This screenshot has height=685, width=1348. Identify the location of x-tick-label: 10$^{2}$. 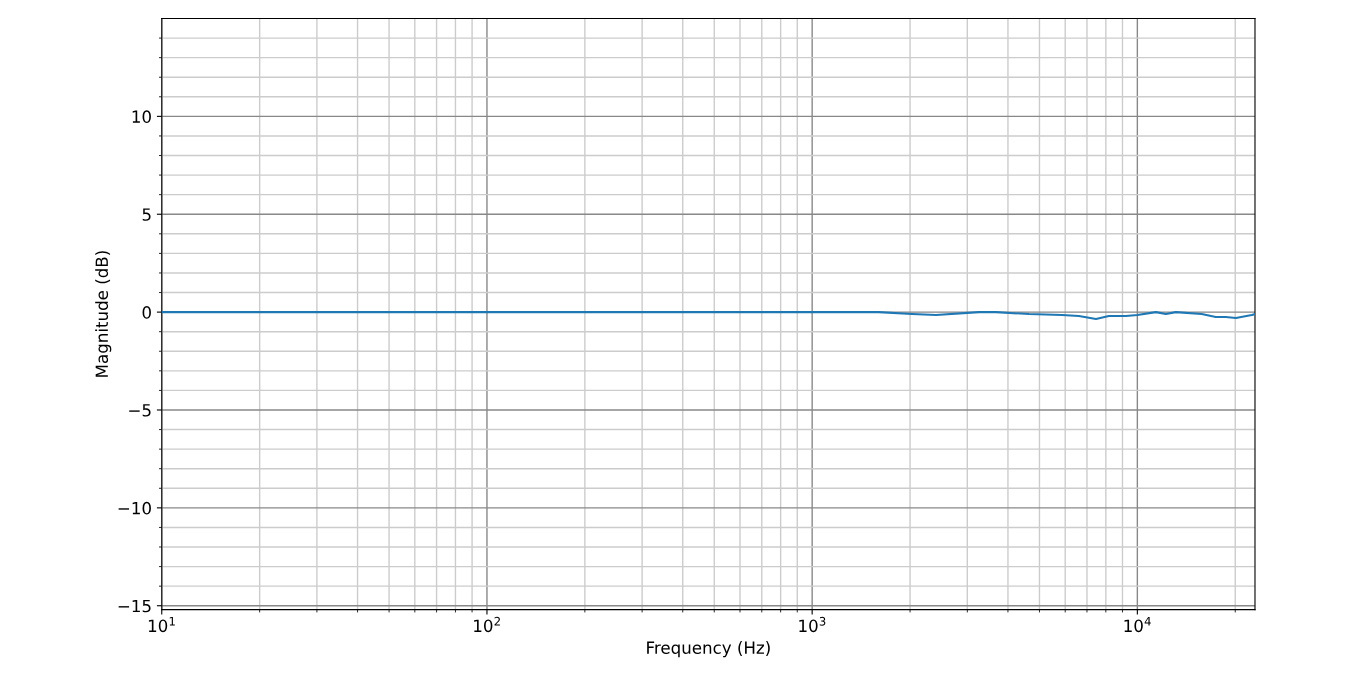
(487, 624).